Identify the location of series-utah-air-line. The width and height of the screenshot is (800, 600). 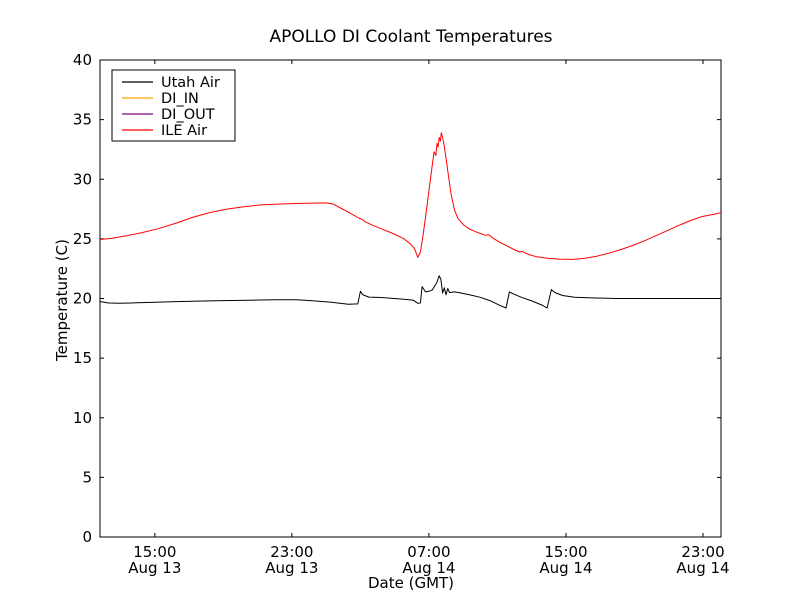
(410, 292).